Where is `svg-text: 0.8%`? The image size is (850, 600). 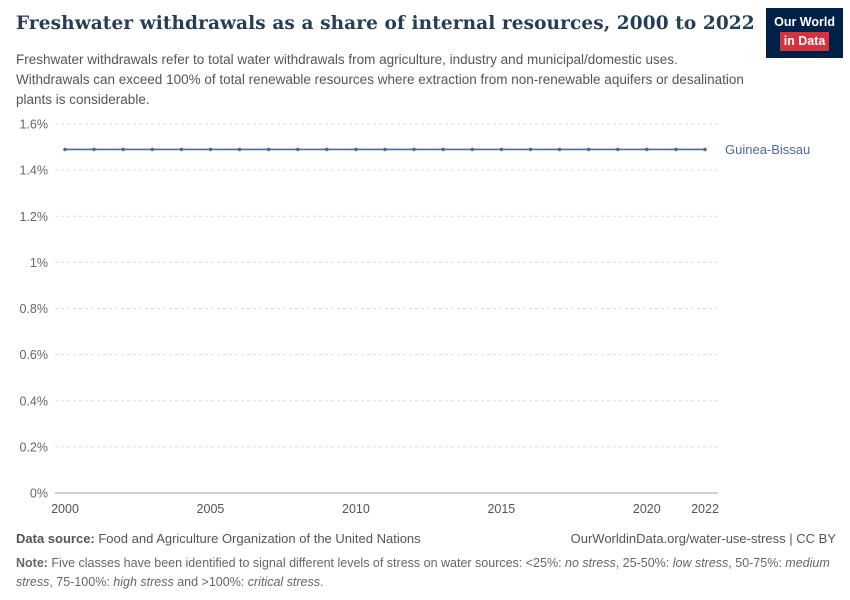
svg-text: 0.8% is located at coordinates (34, 309).